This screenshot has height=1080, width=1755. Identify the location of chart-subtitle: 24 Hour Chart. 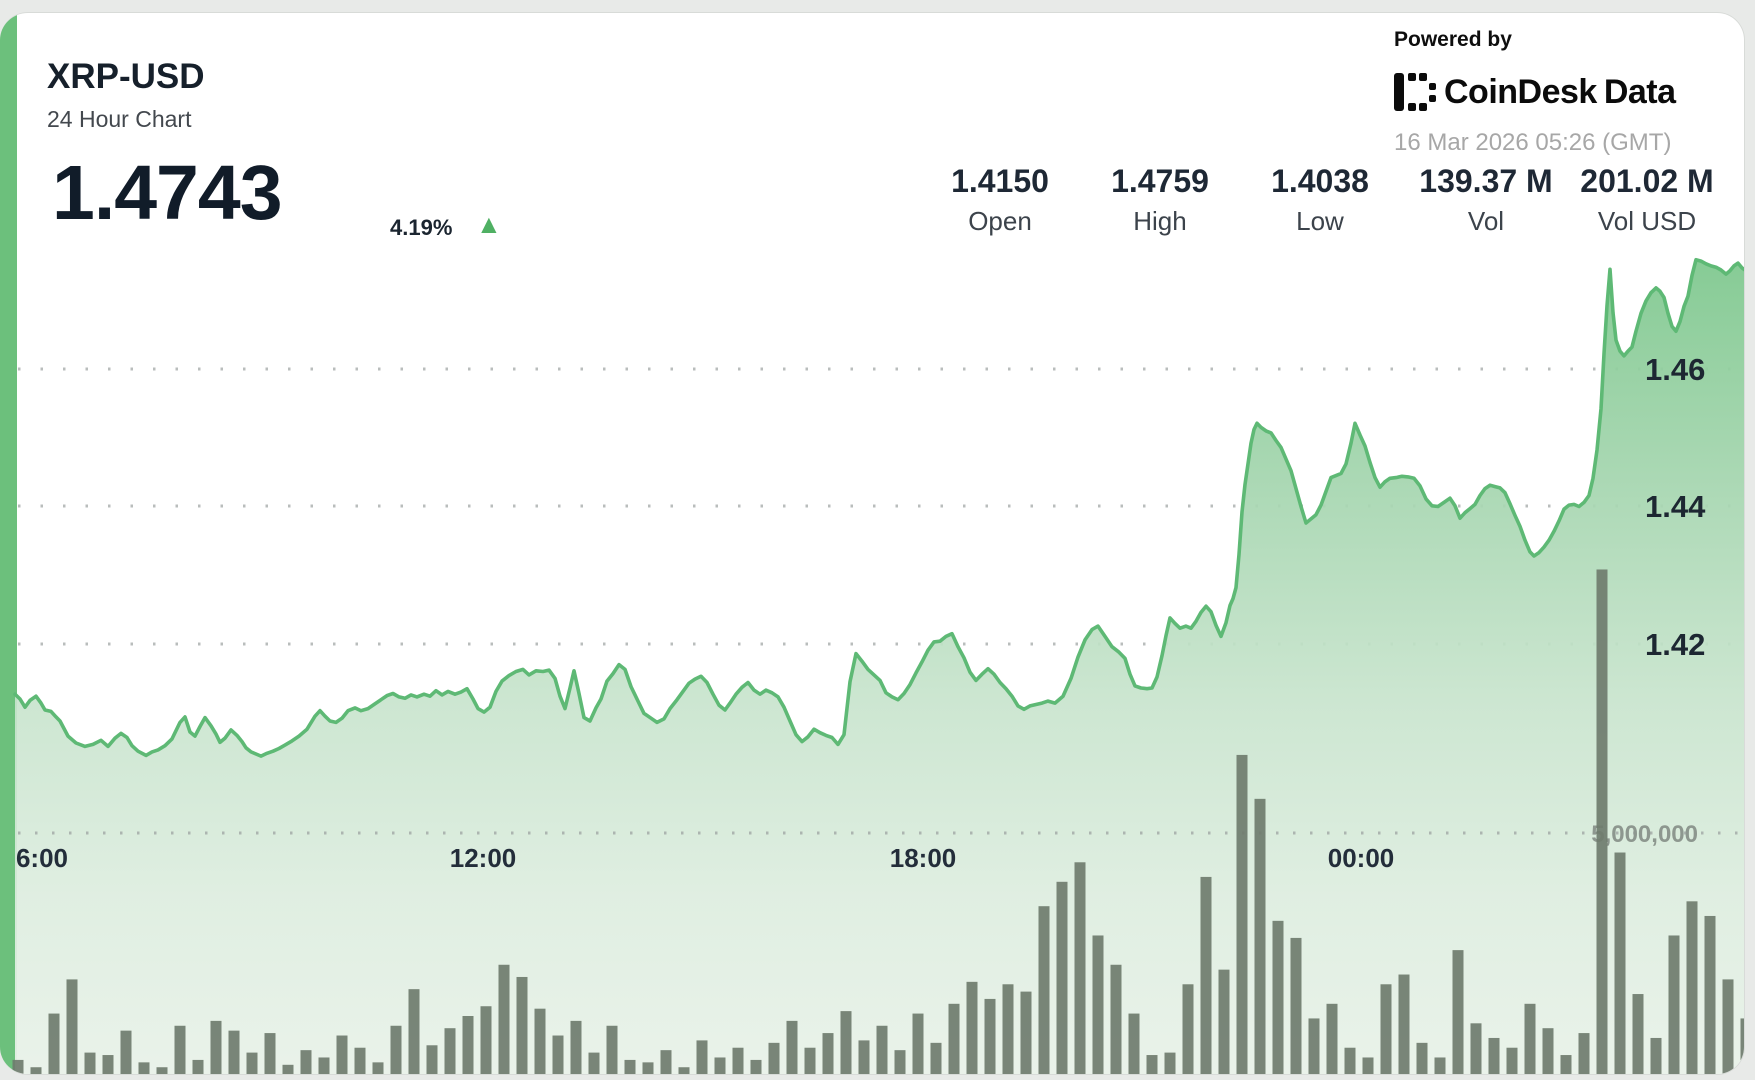
(119, 119).